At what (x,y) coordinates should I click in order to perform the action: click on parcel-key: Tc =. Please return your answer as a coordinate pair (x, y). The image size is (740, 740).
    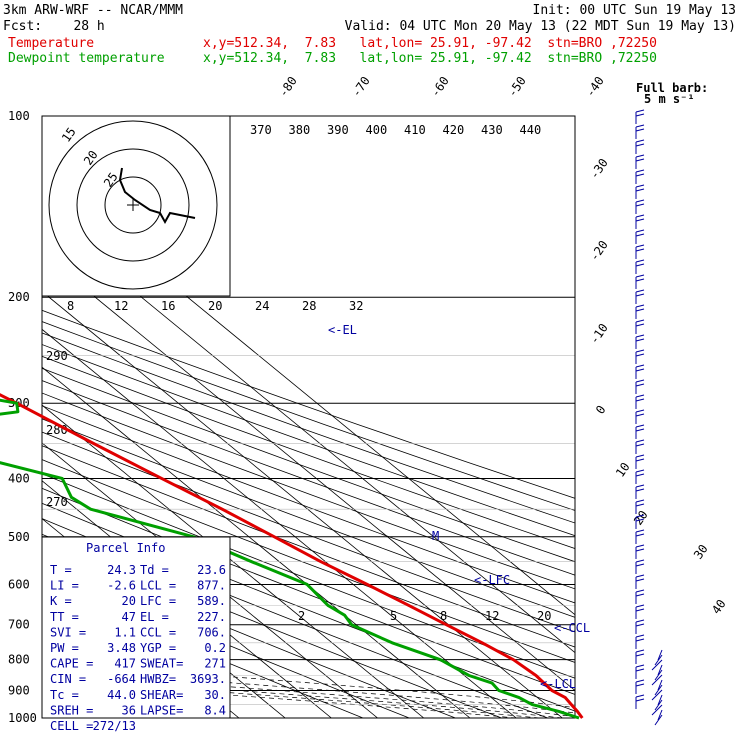
    Looking at the image, I should click on (64, 695).